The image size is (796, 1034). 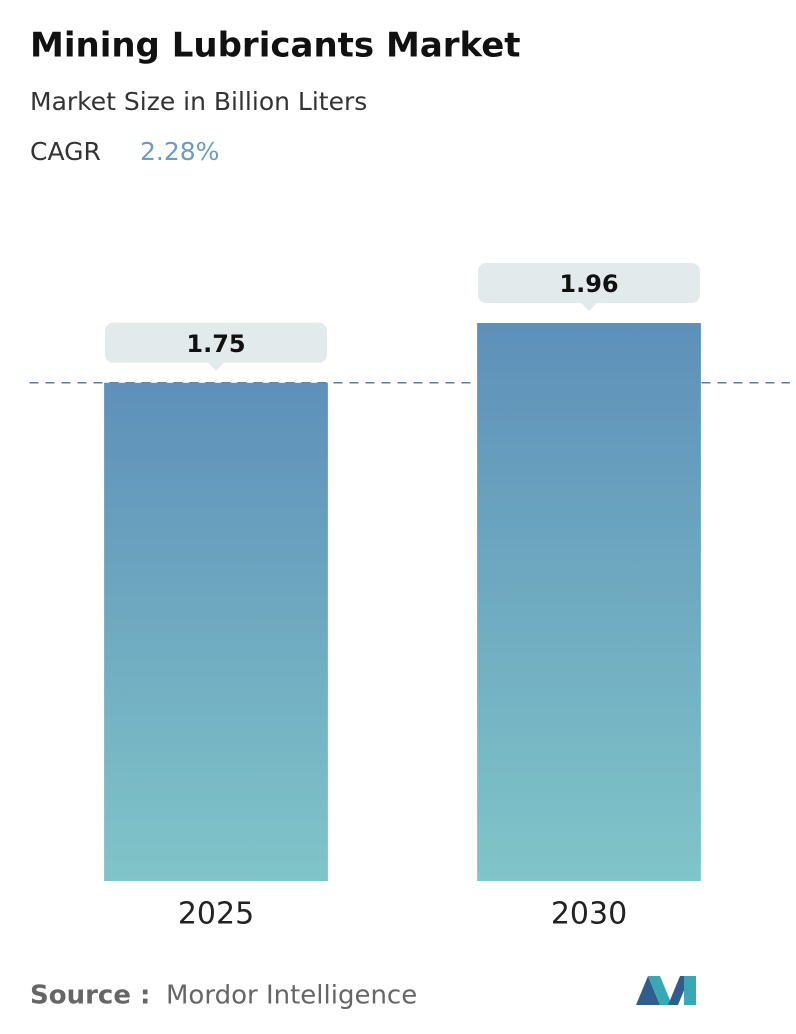 What do you see at coordinates (666, 990) in the screenshot?
I see `logo` at bounding box center [666, 990].